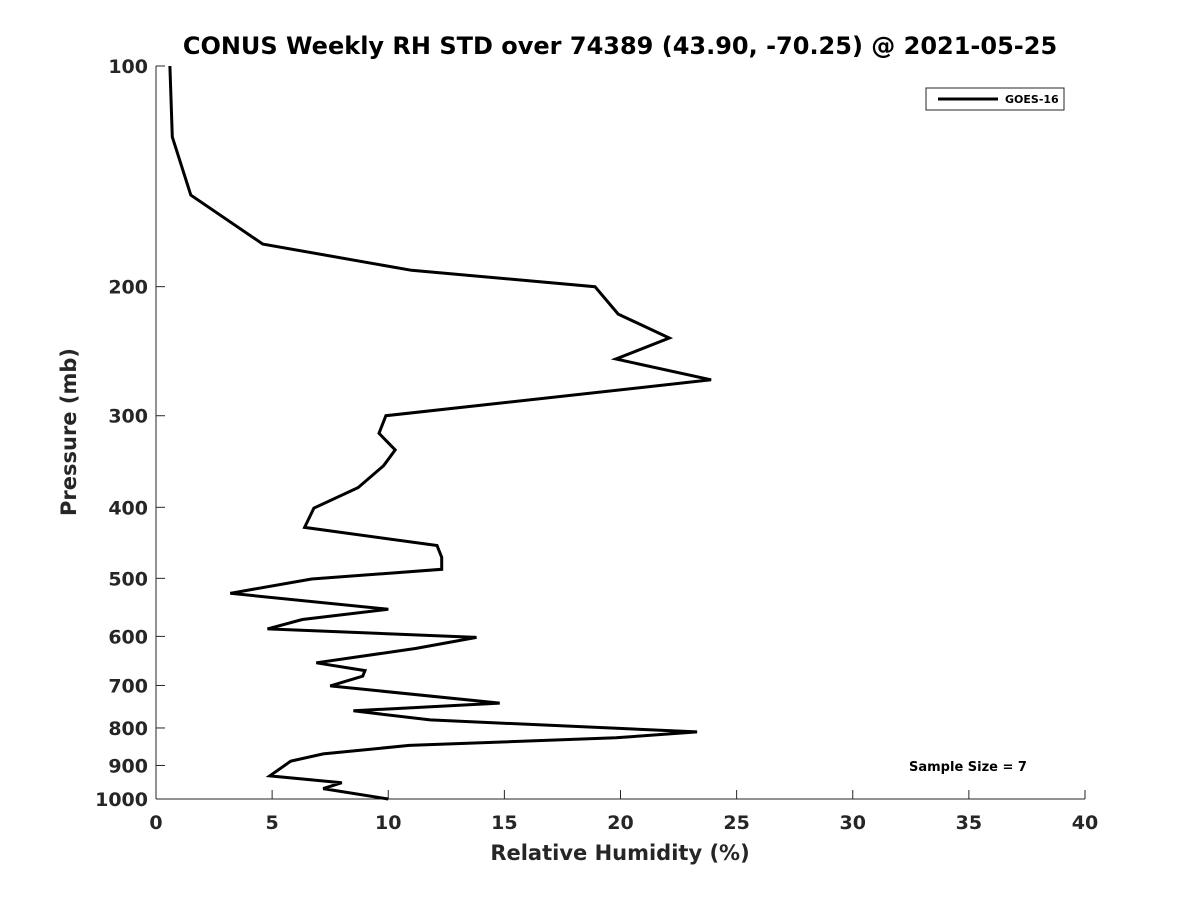  What do you see at coordinates (121, 800) in the screenshot?
I see `y-tick-label: 1000` at bounding box center [121, 800].